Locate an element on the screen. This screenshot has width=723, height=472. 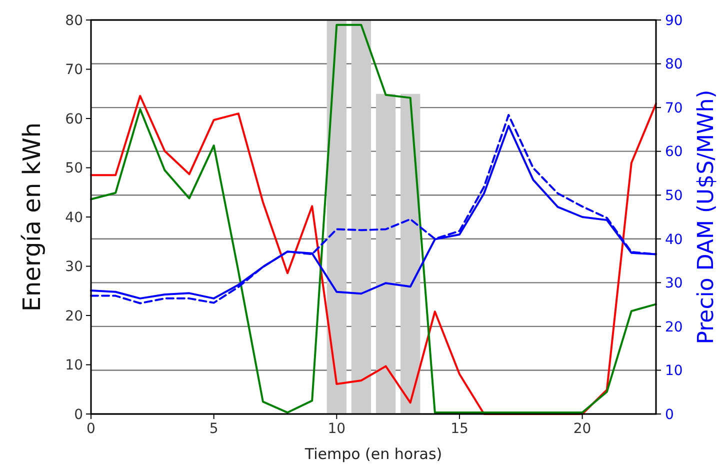
y2-axis-title: Precio DAM (U$S/MWh) is located at coordinates (706, 217).